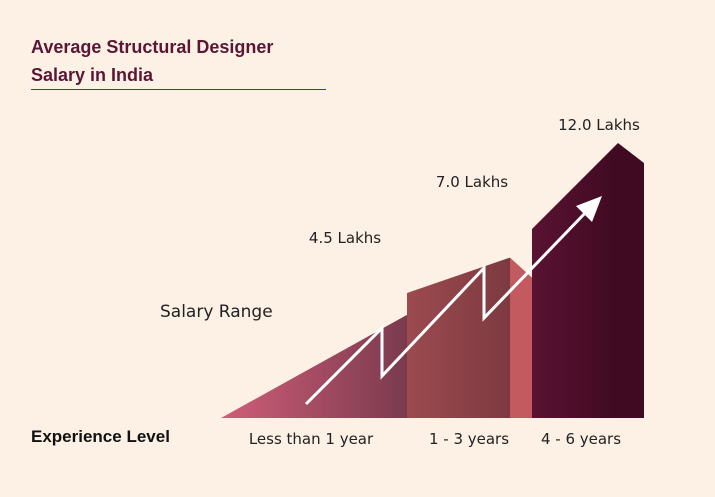 This screenshot has width=715, height=497. Describe the element at coordinates (152, 47) in the screenshot. I see `chart-title-line-1: Average Structural Designer` at that location.